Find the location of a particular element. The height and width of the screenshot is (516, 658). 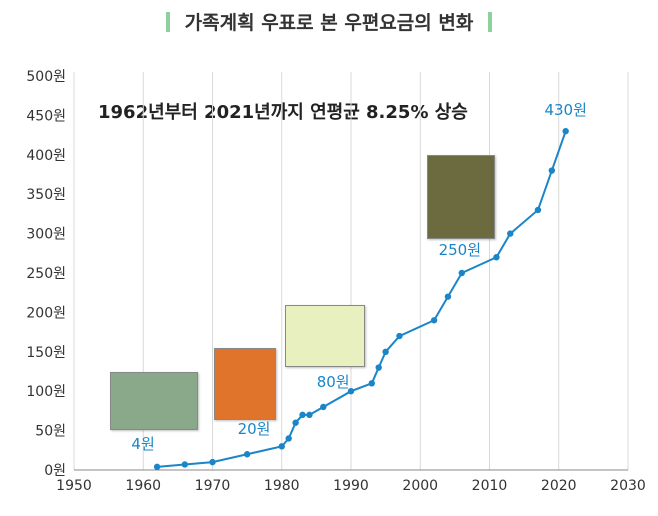

y-tick-label: 0원 is located at coordinates (55, 471).